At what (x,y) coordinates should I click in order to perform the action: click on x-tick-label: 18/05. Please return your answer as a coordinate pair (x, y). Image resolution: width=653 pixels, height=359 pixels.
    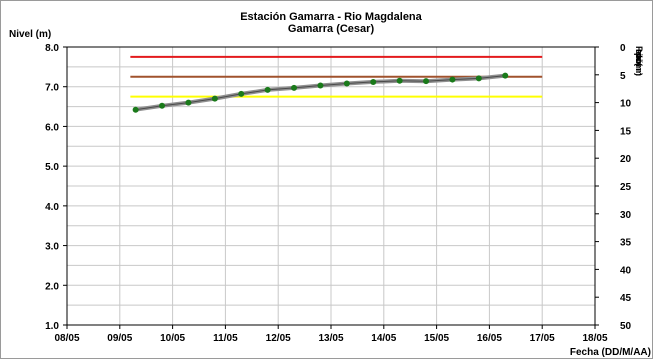
    Looking at the image, I should click on (594, 338).